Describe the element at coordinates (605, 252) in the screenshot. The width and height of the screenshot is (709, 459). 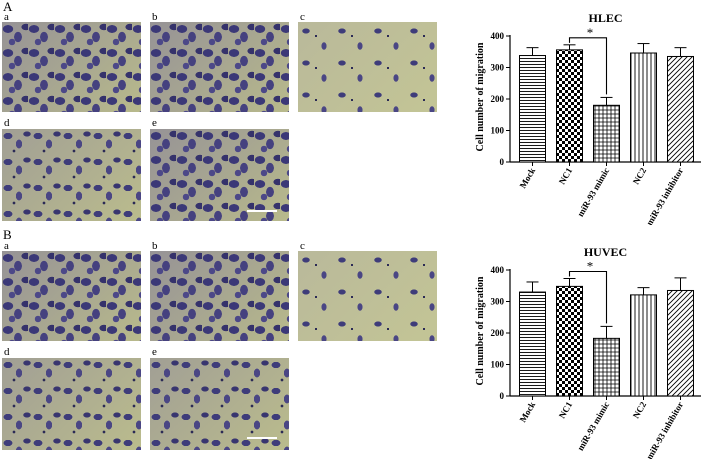
I see `chart-title: HUVEC` at that location.